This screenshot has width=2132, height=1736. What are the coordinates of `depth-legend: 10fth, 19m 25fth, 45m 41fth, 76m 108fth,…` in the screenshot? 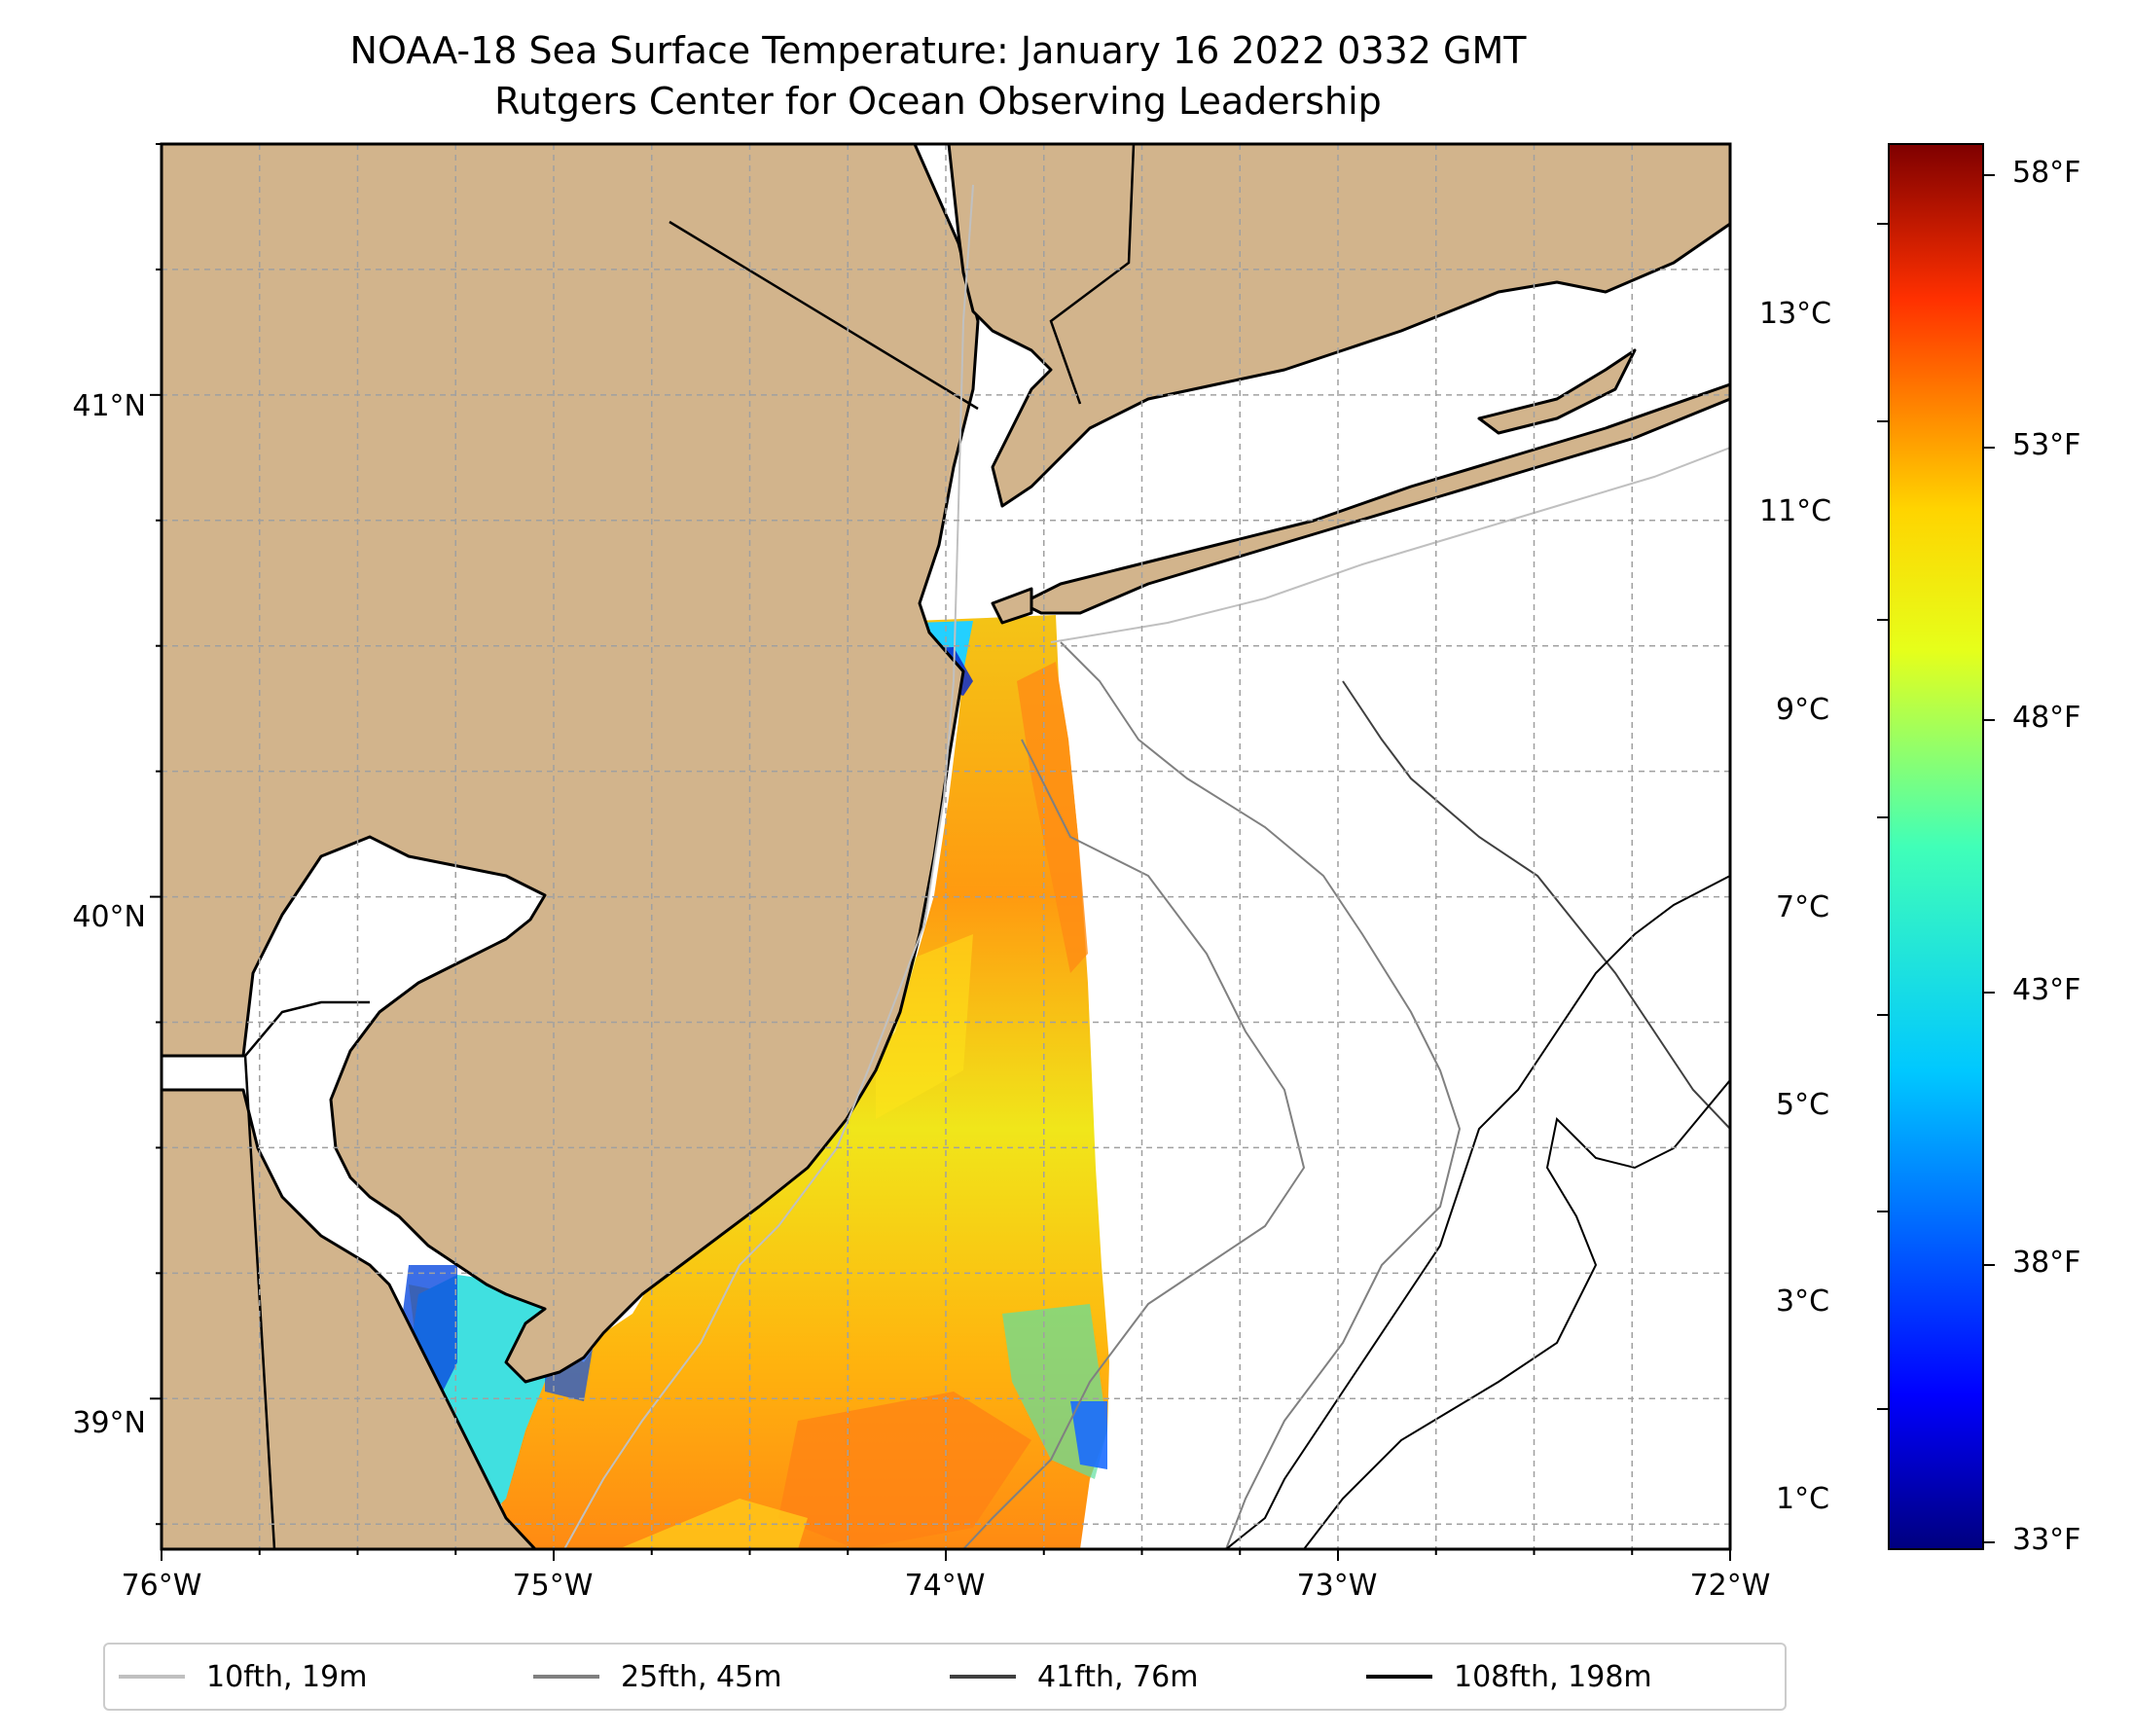 It's located at (945, 1677).